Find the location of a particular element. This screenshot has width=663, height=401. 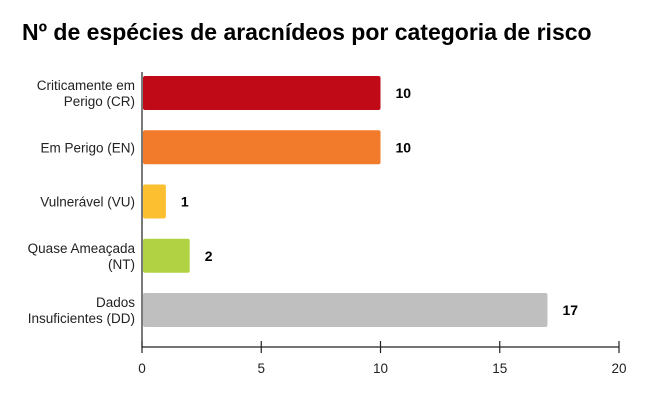

category-label-line: Insuficientes (DD) is located at coordinates (81, 318).